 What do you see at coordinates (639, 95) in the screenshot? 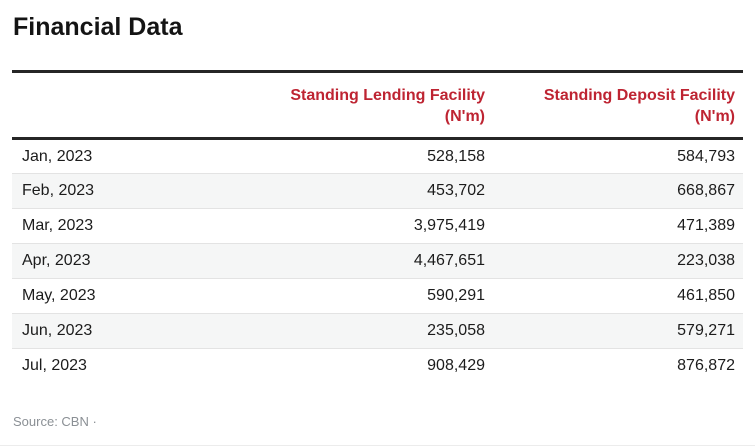
I see `column-header-deposit-label: Standing Deposit Facility` at bounding box center [639, 95].